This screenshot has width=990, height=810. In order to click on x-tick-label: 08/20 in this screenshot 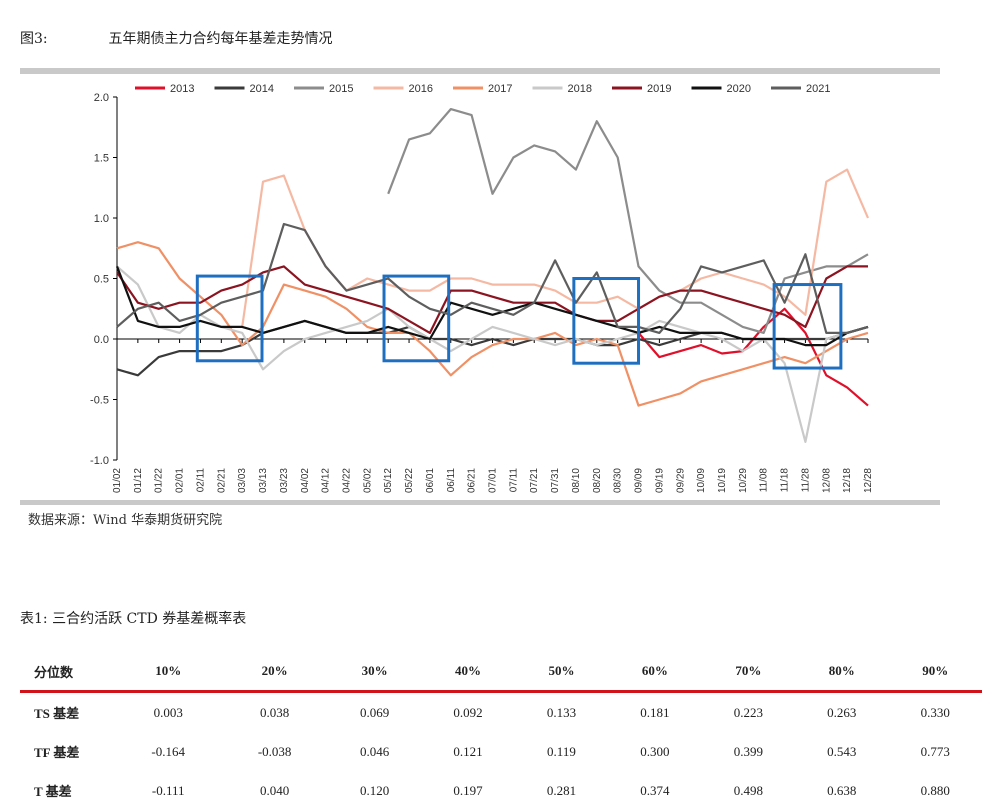, I will do `click(597, 480)`.